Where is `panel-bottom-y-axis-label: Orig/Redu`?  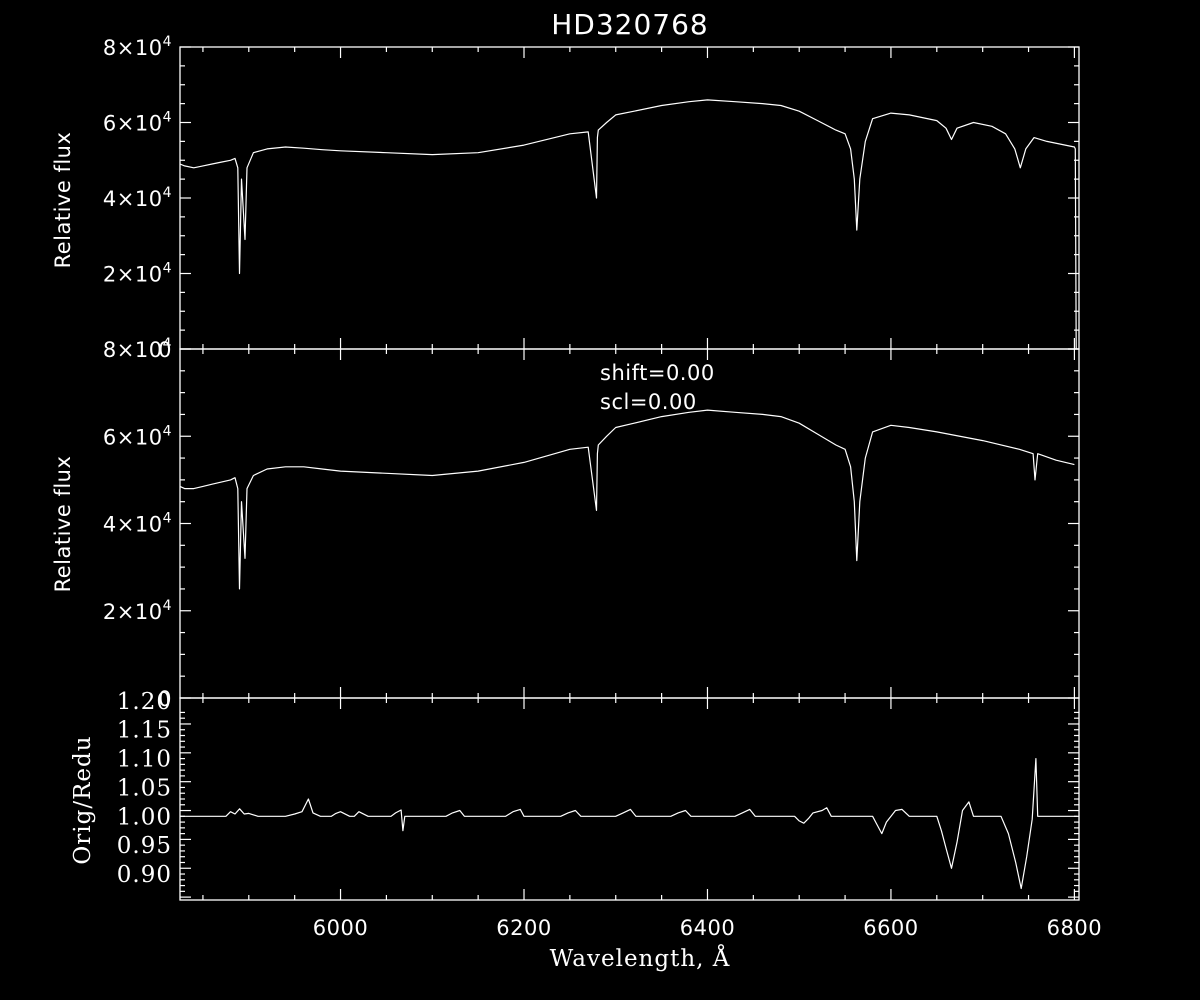 panel-bottom-y-axis-label: Orig/Redu is located at coordinates (83, 799).